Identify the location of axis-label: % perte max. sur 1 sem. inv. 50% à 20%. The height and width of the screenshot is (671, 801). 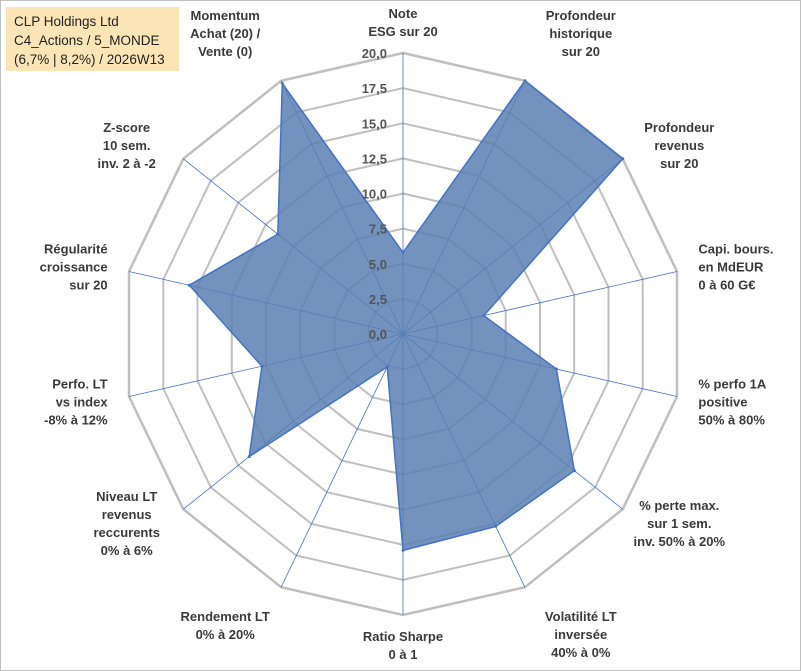
(680, 523).